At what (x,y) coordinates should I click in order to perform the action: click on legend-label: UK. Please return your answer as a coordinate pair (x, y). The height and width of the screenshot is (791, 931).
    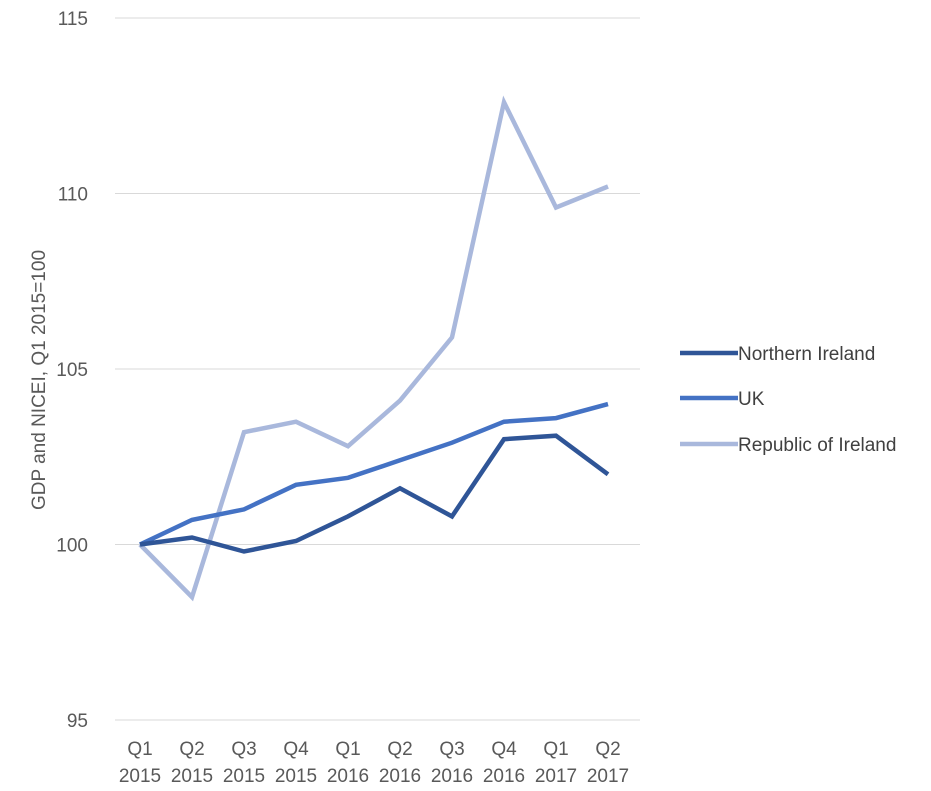
    Looking at the image, I should click on (751, 399).